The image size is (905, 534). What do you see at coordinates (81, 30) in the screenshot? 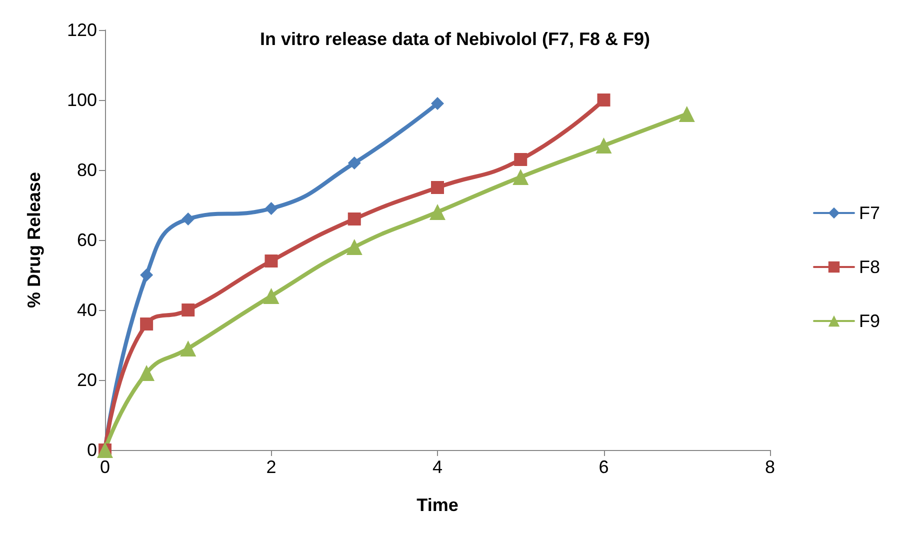
I see `y-tick-label: 120` at bounding box center [81, 30].